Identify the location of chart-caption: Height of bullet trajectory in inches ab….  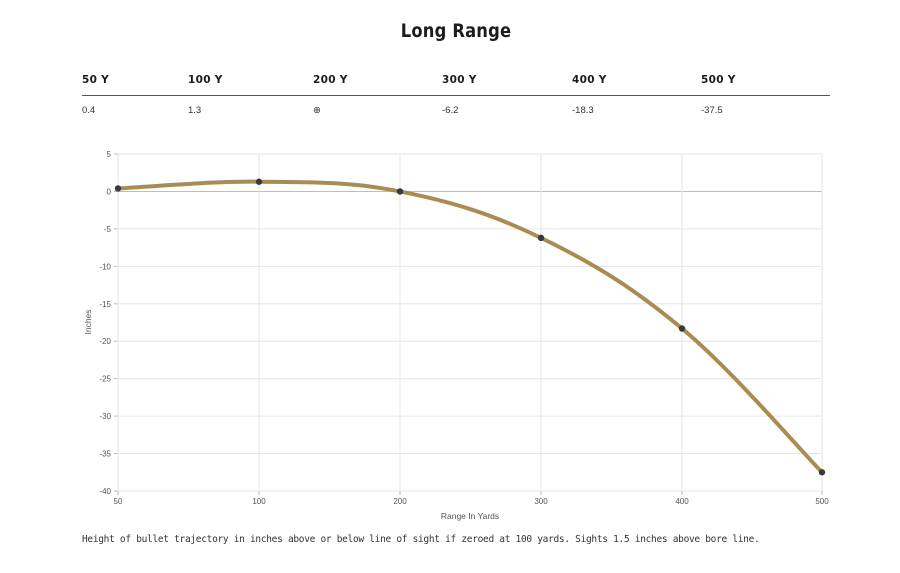
(421, 539).